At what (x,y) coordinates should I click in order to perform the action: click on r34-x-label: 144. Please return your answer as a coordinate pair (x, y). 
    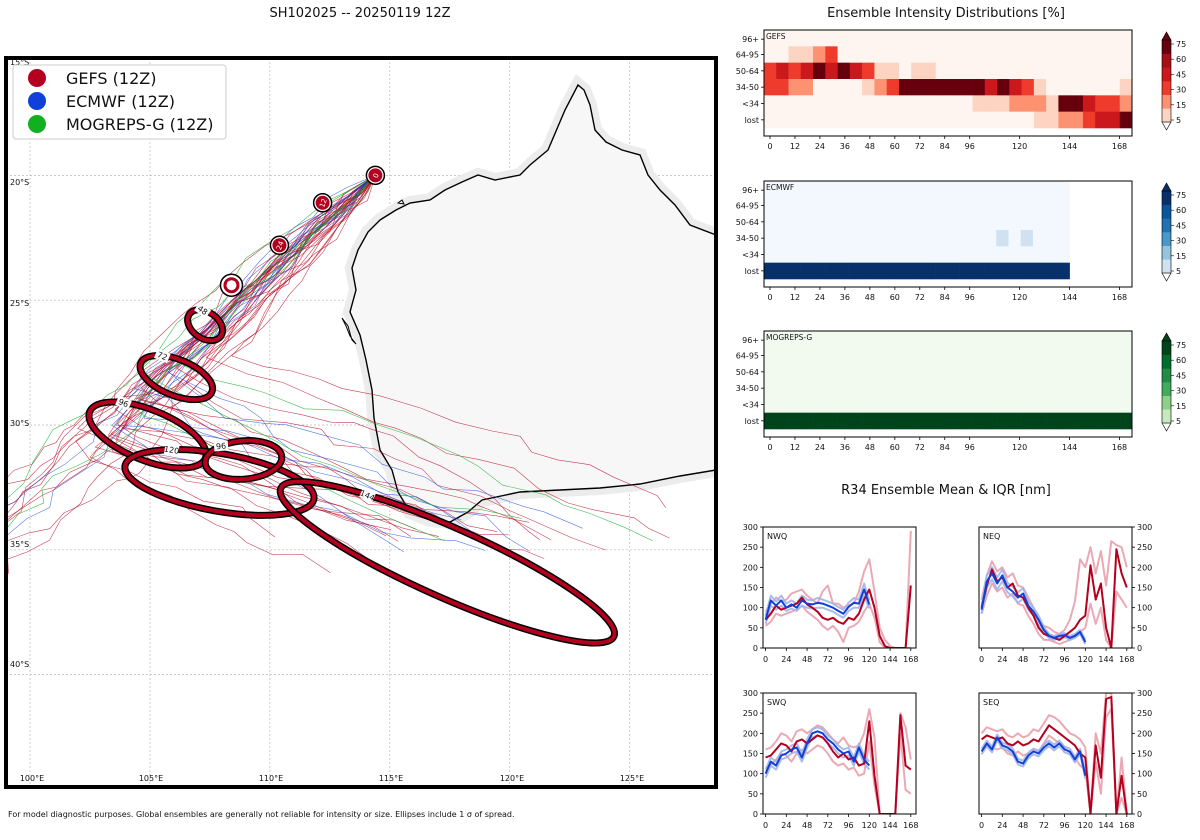
    Looking at the image, I should click on (1105, 825).